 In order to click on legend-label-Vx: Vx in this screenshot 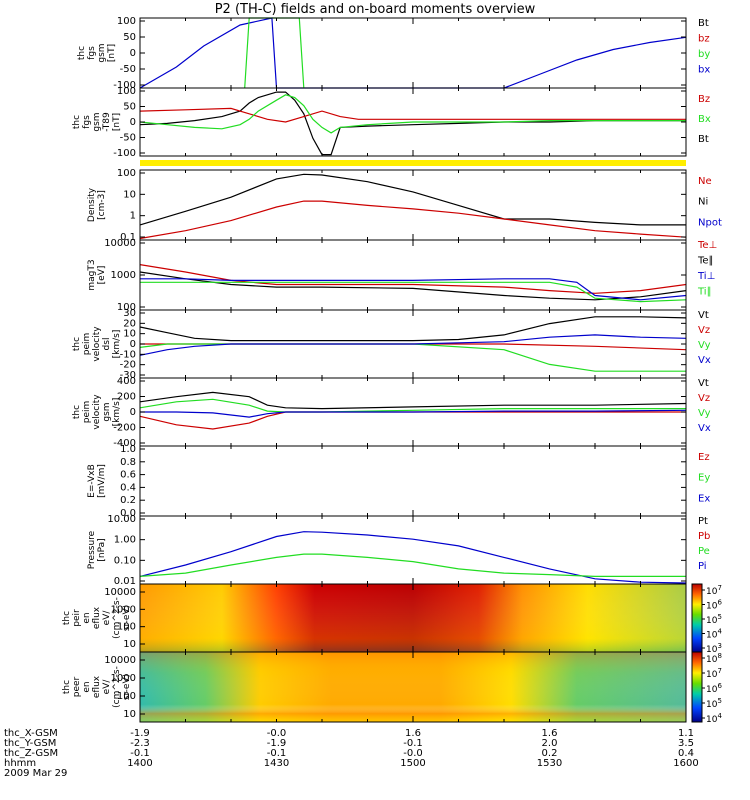, I will do `click(704, 360)`.